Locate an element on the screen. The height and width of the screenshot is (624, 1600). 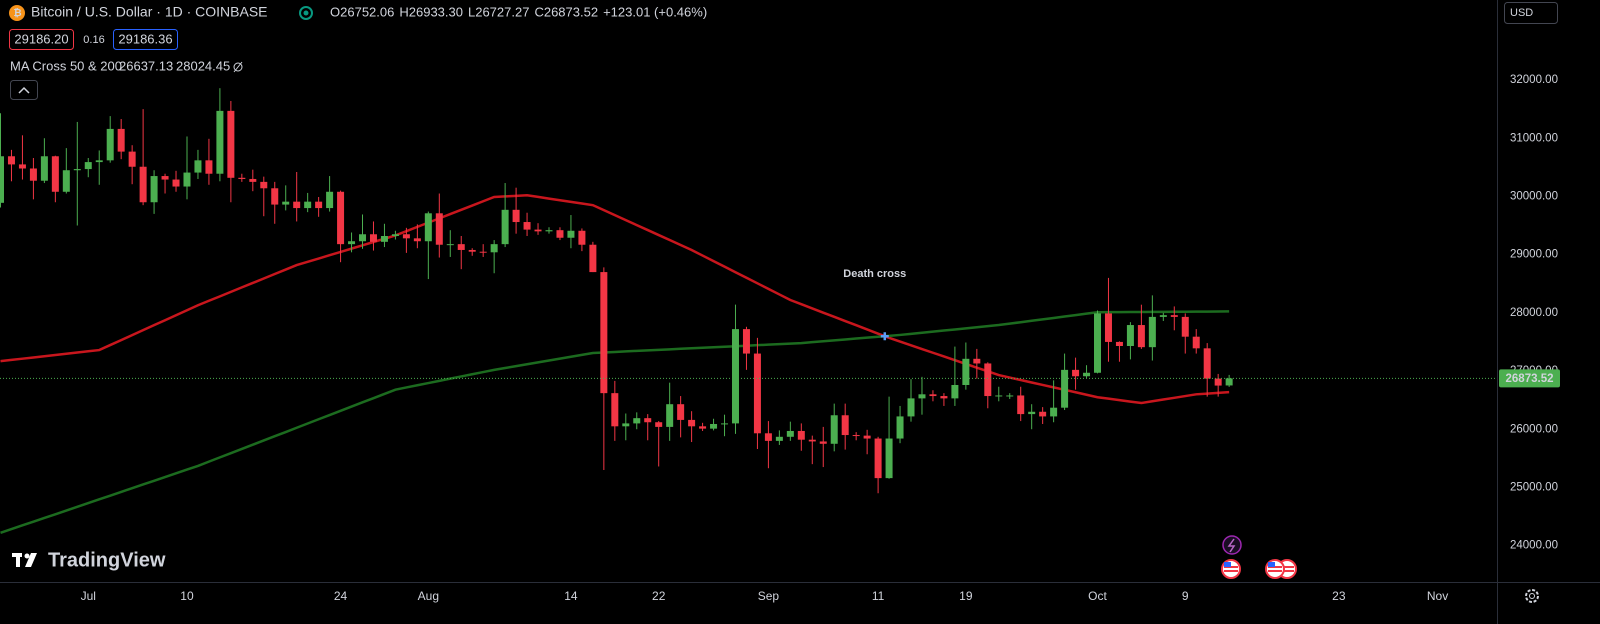
hide-icon is located at coordinates (238, 67).